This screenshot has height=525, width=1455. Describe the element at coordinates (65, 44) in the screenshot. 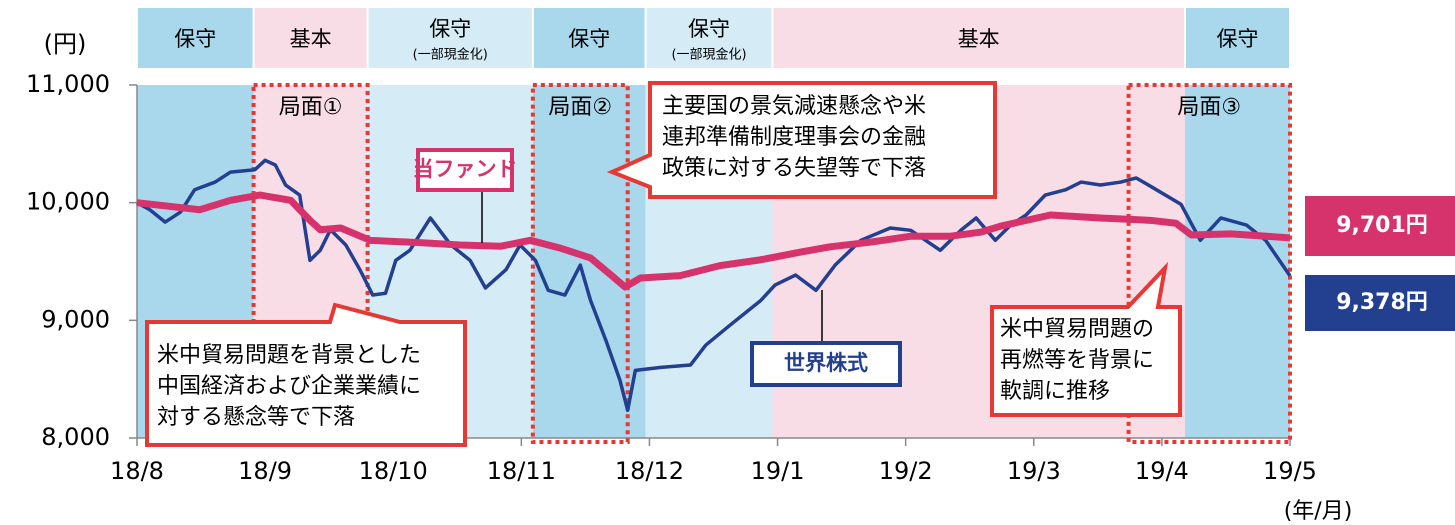

I see `y-axis-label: (円)` at that location.